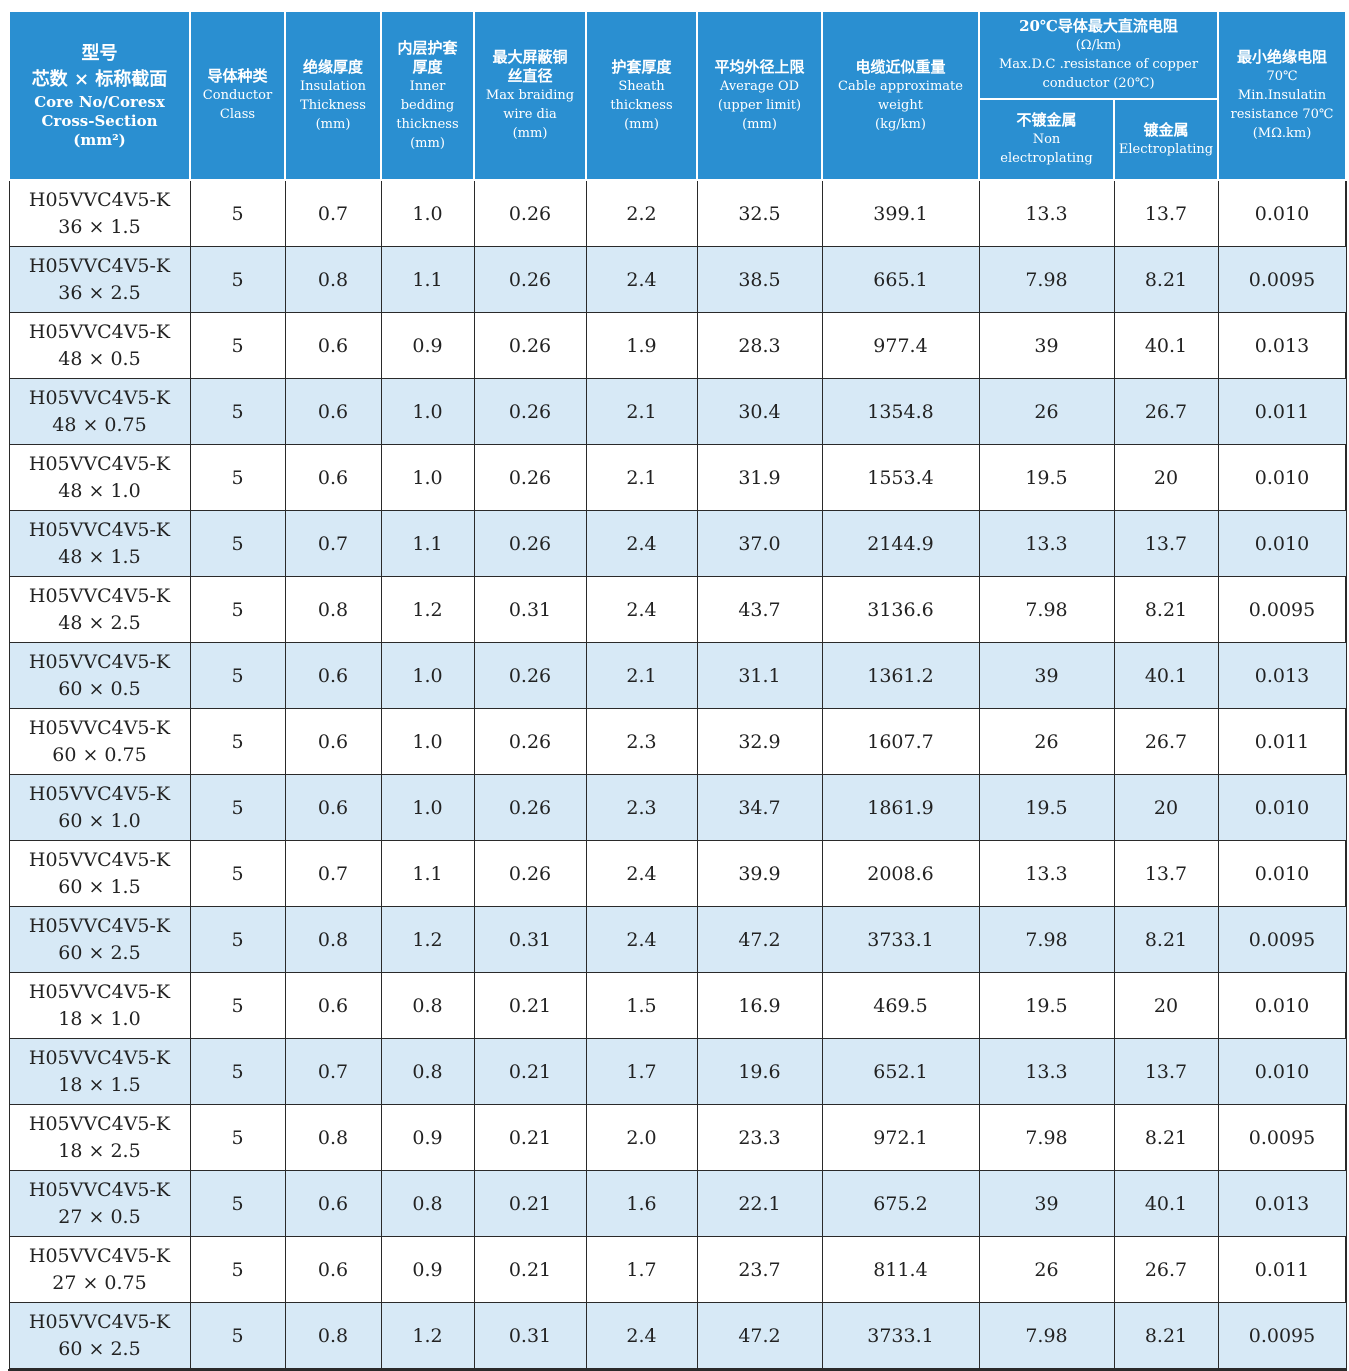  I want to click on cell-weight: 977.4, so click(900, 345).